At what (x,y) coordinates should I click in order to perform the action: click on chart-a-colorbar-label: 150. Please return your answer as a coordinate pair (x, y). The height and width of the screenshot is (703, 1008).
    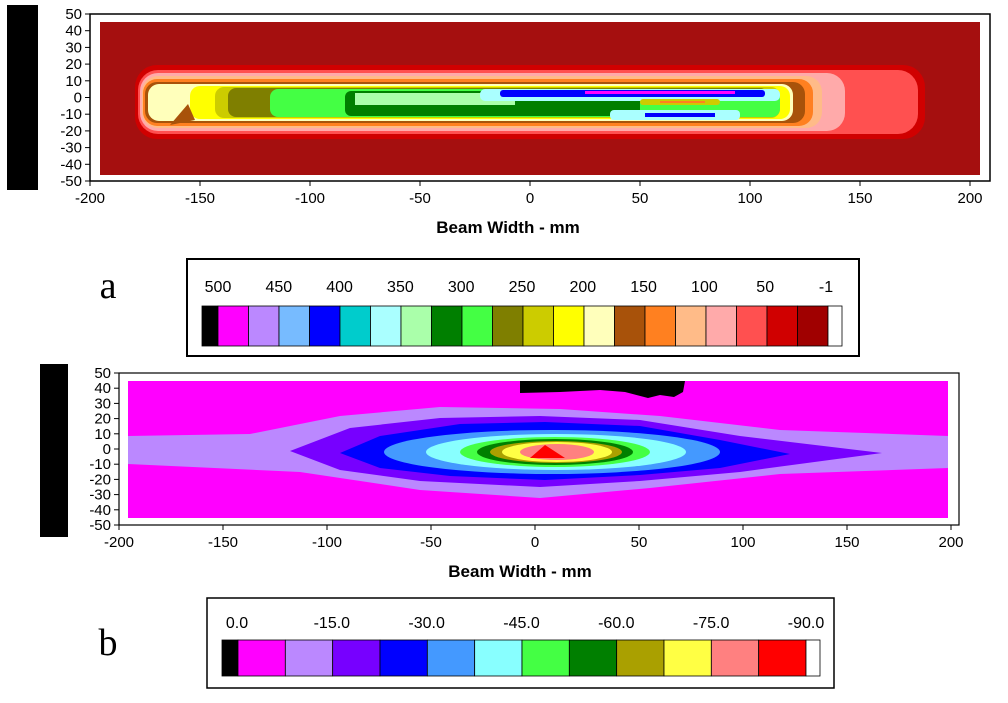
    Looking at the image, I should click on (643, 287).